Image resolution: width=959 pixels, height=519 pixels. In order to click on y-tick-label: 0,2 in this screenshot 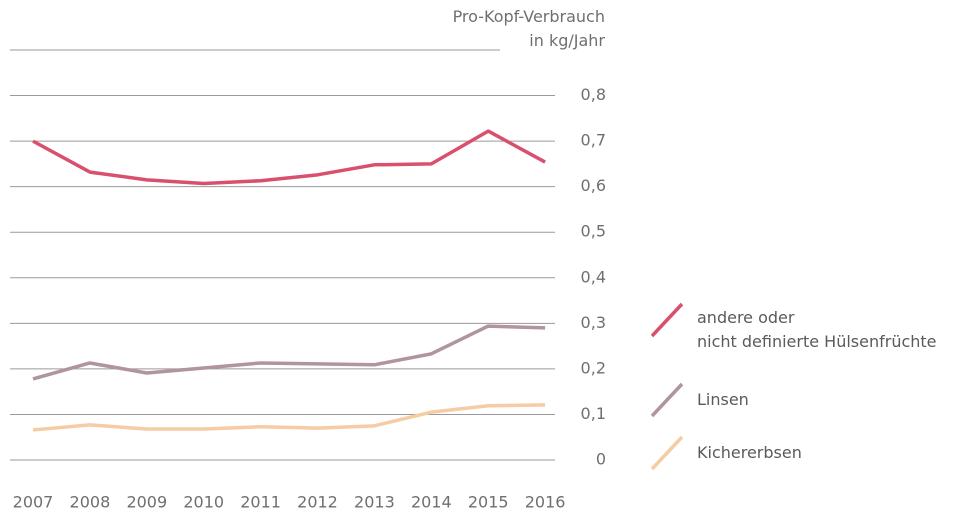, I will do `click(593, 367)`.